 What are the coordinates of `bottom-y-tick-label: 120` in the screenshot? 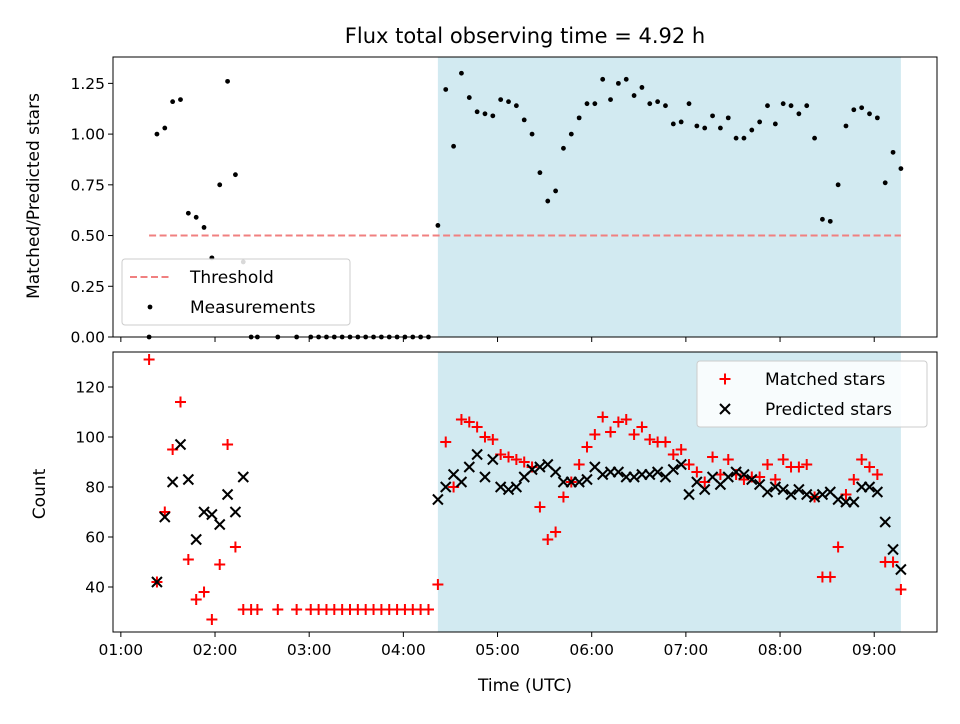 It's located at (90, 388).